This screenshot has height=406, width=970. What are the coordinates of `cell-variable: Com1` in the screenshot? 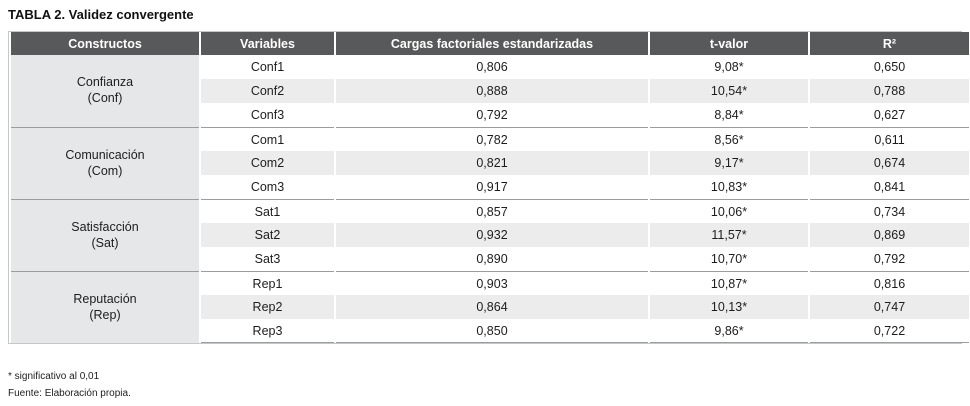 It's located at (267, 139).